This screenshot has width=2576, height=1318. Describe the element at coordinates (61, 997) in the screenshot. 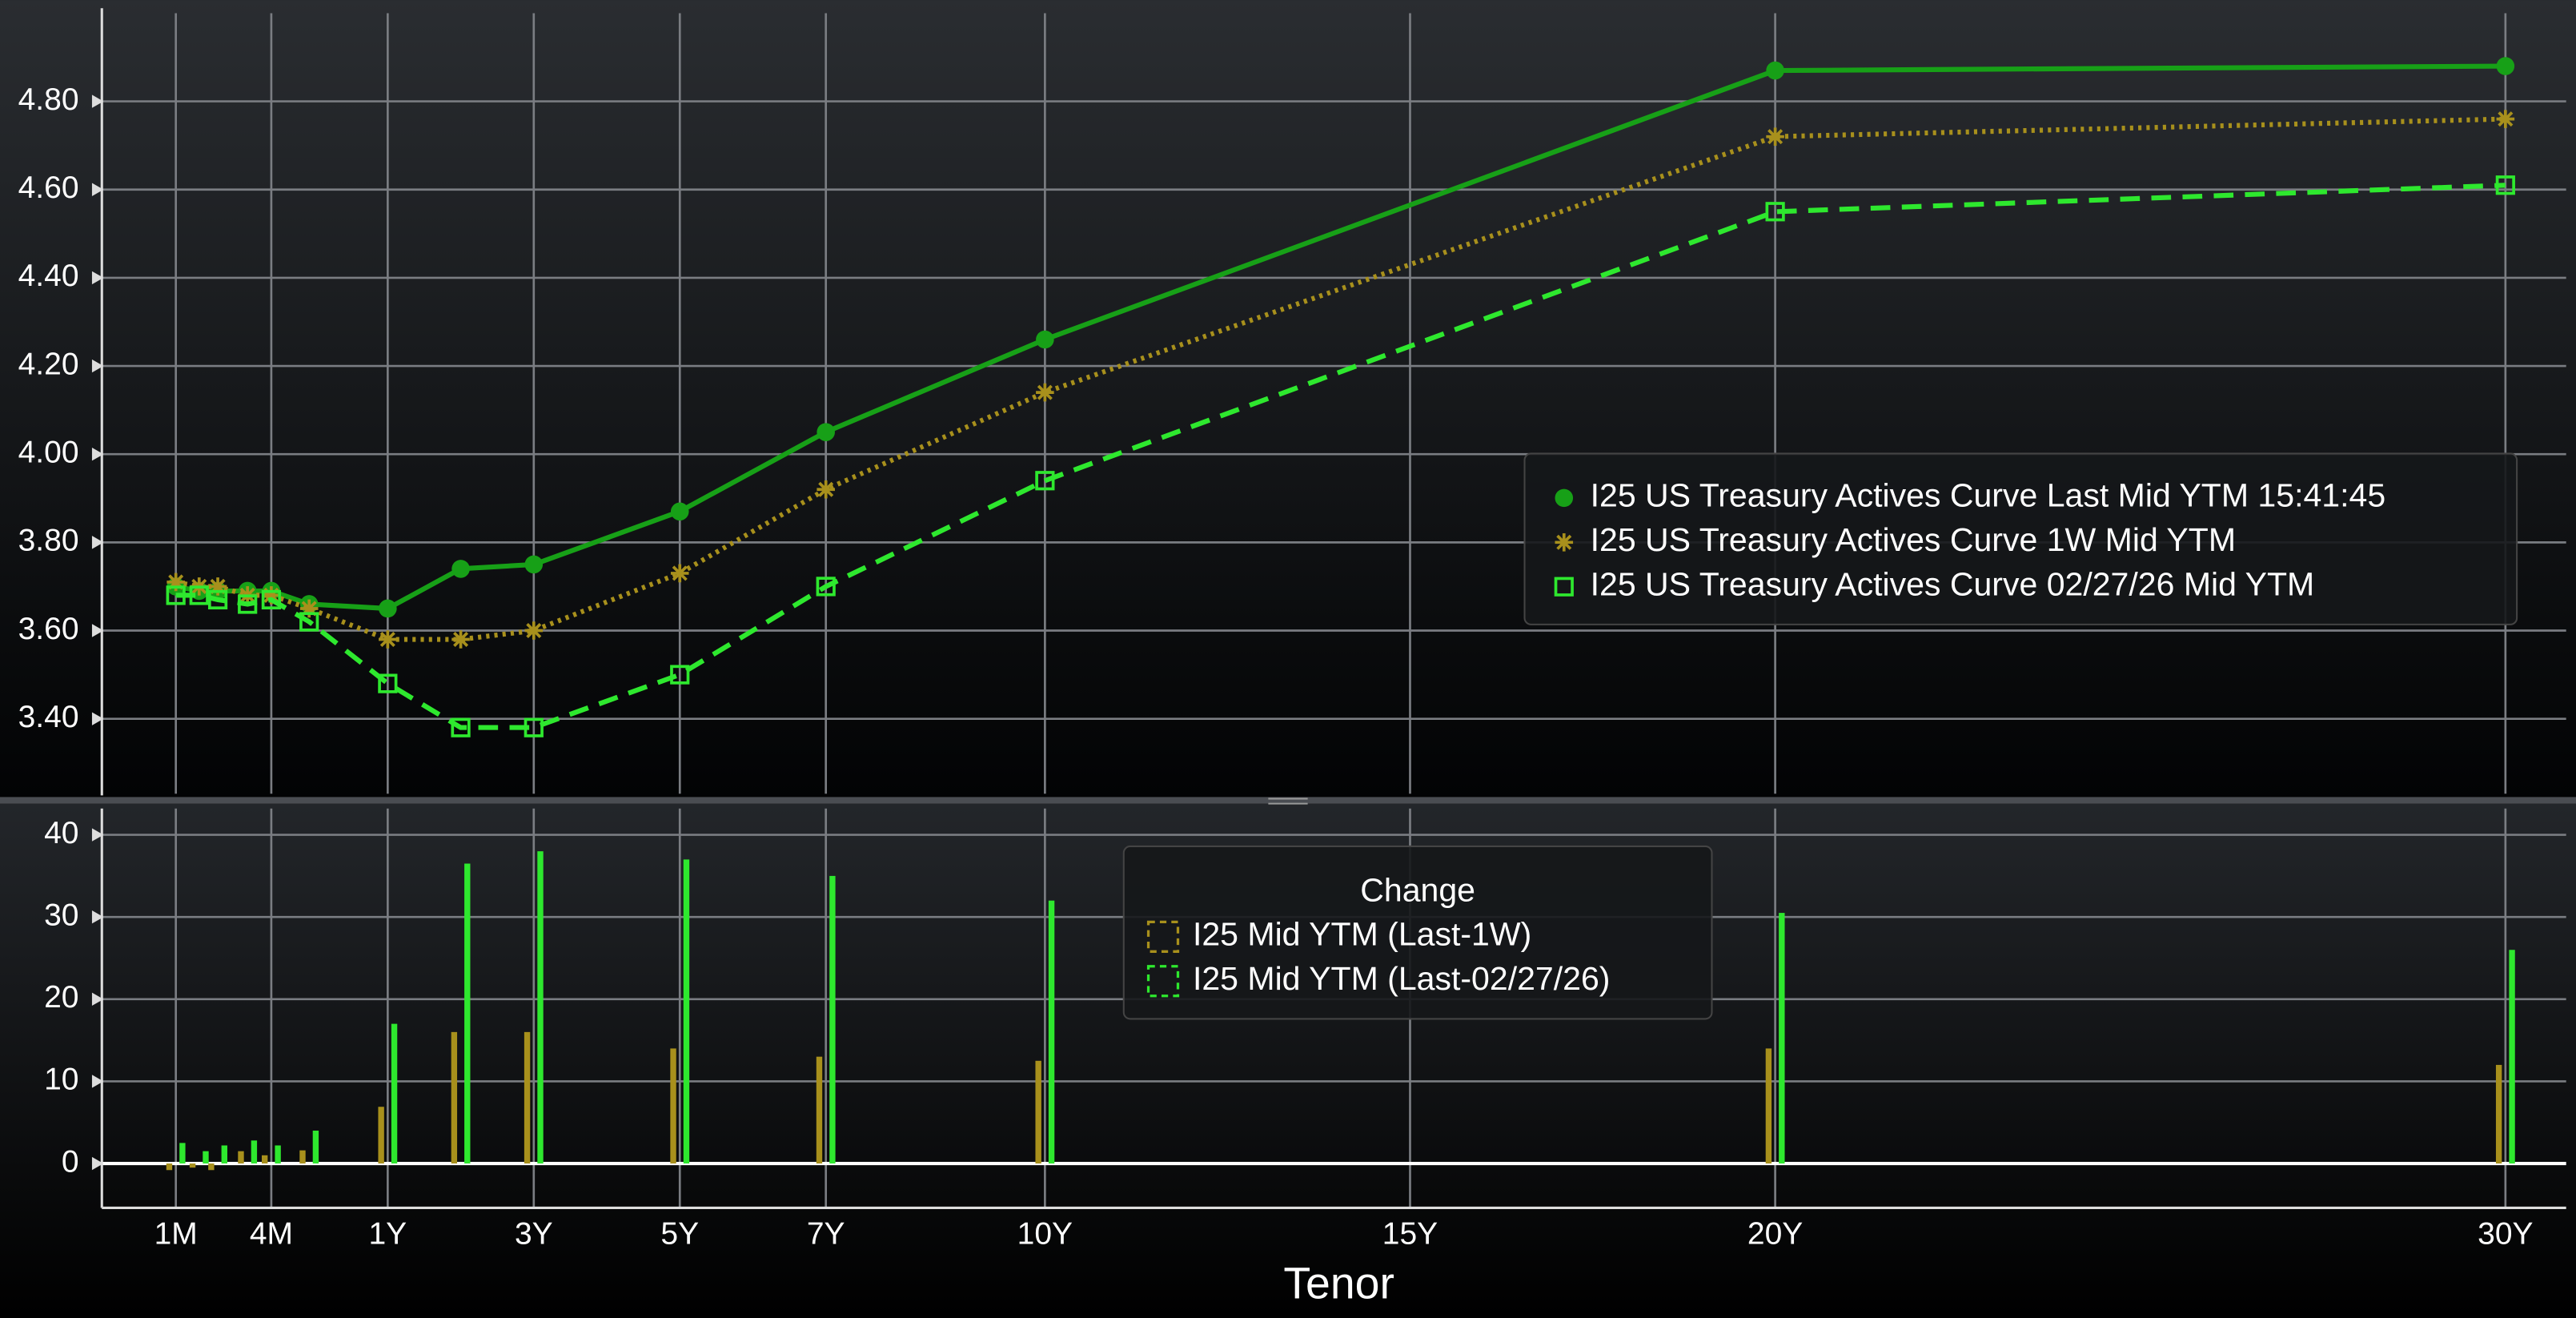

I see `y-tick-label: 20` at that location.